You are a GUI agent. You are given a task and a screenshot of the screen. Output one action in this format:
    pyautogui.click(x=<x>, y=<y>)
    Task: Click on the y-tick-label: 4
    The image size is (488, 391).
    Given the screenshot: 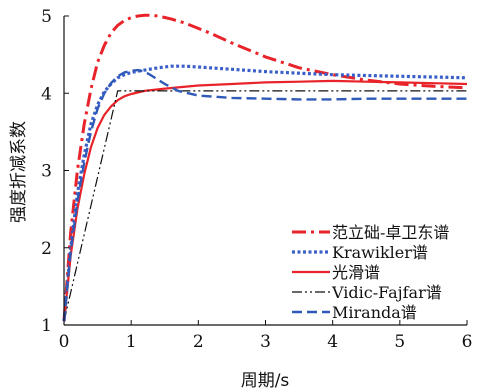 What is the action you would take?
    pyautogui.click(x=46, y=94)
    